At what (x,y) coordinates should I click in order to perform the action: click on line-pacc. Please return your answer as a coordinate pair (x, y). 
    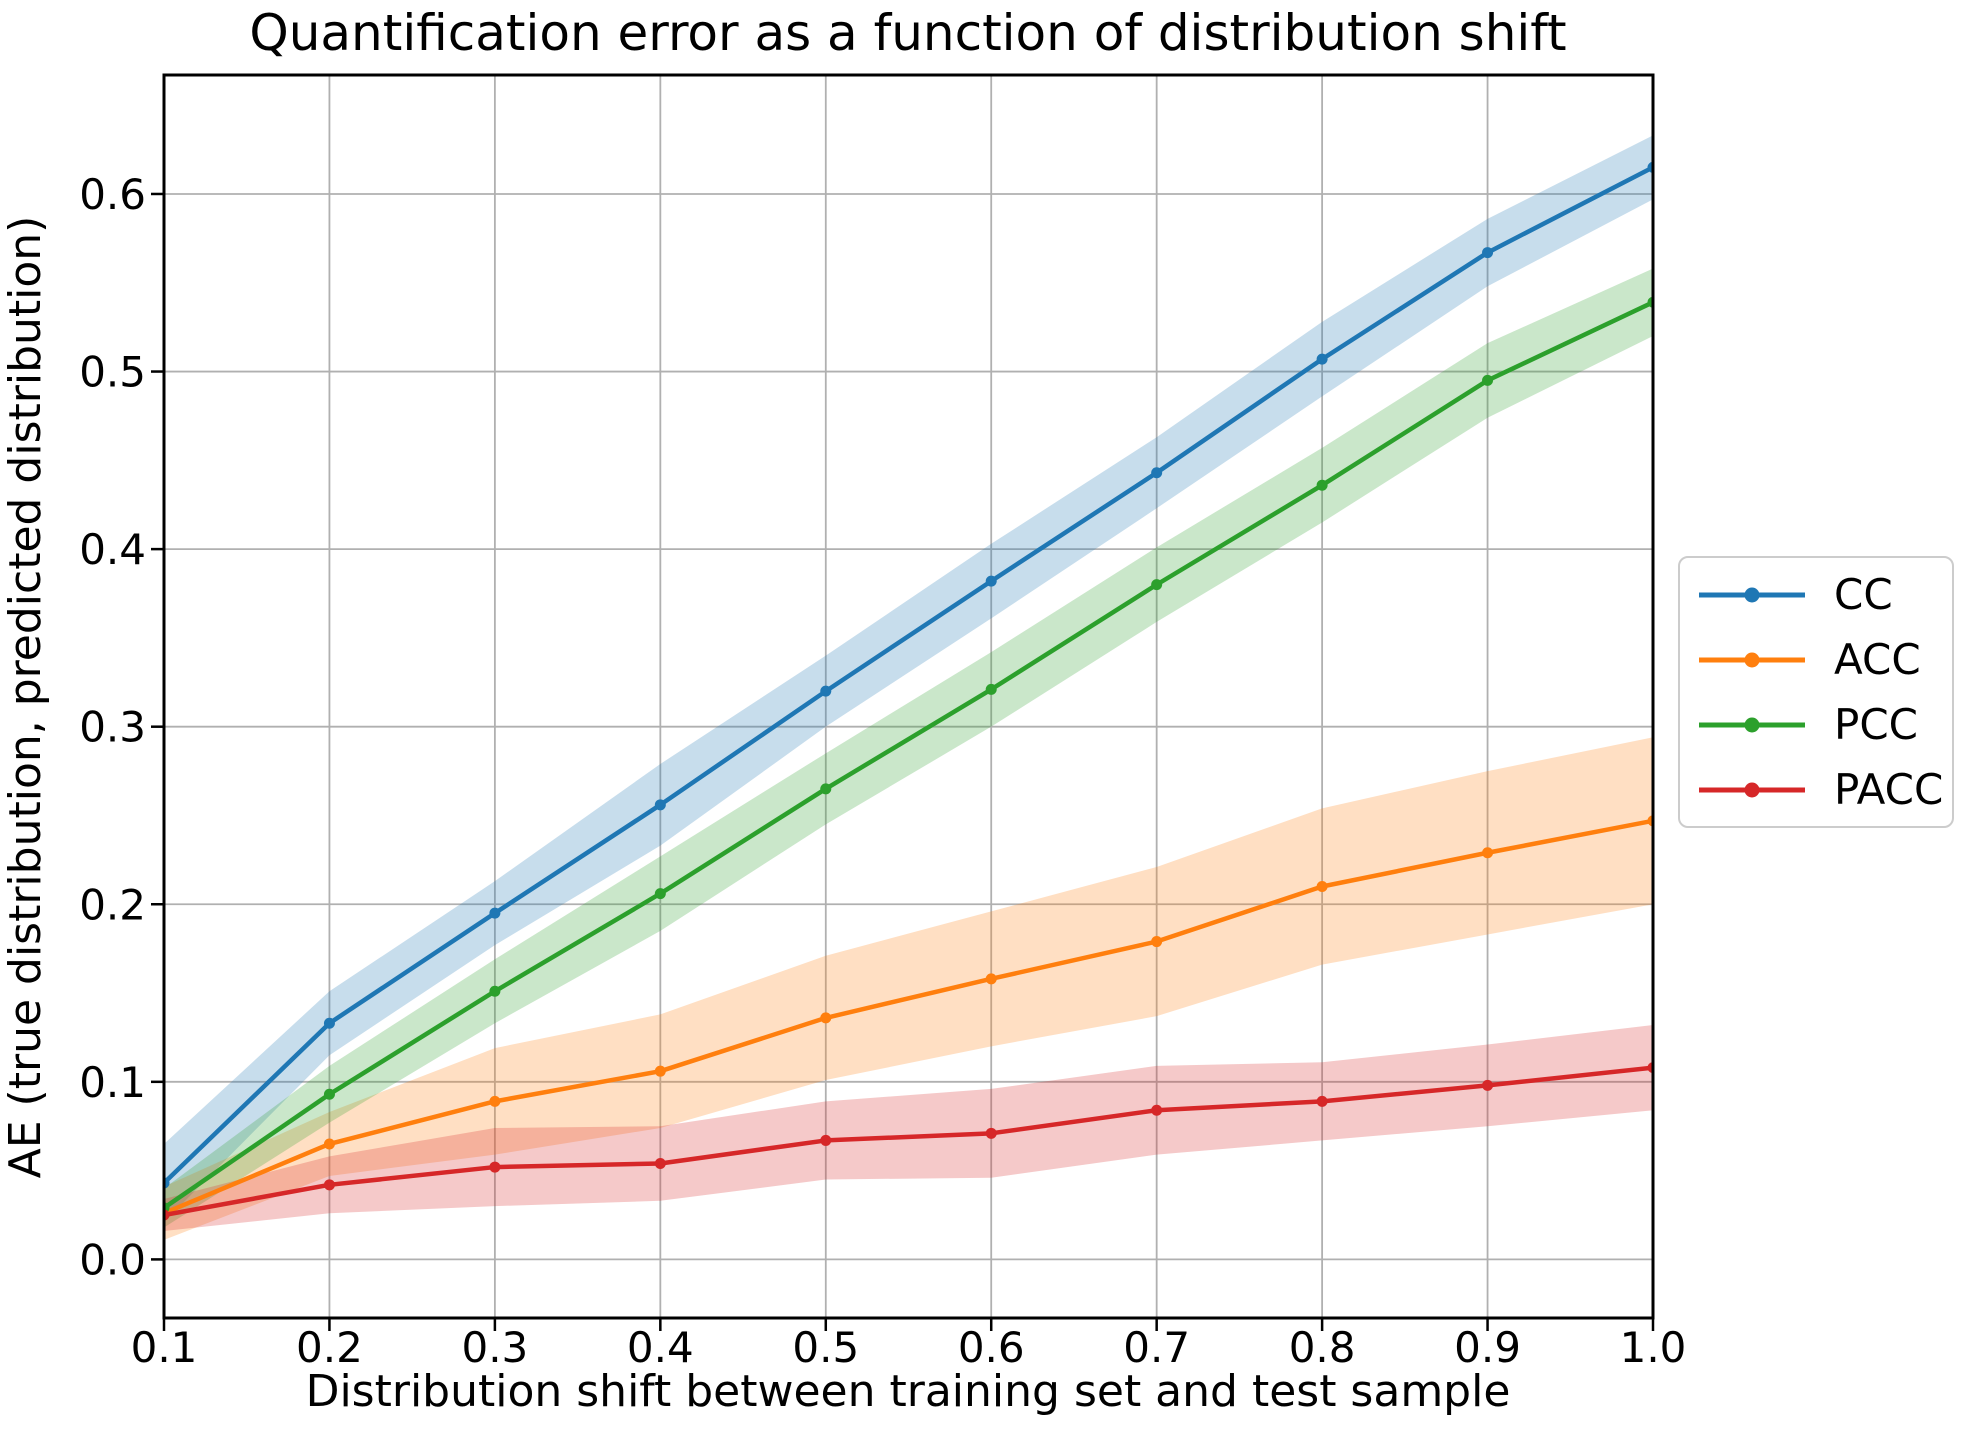
    Looking at the image, I should click on (908, 1141).